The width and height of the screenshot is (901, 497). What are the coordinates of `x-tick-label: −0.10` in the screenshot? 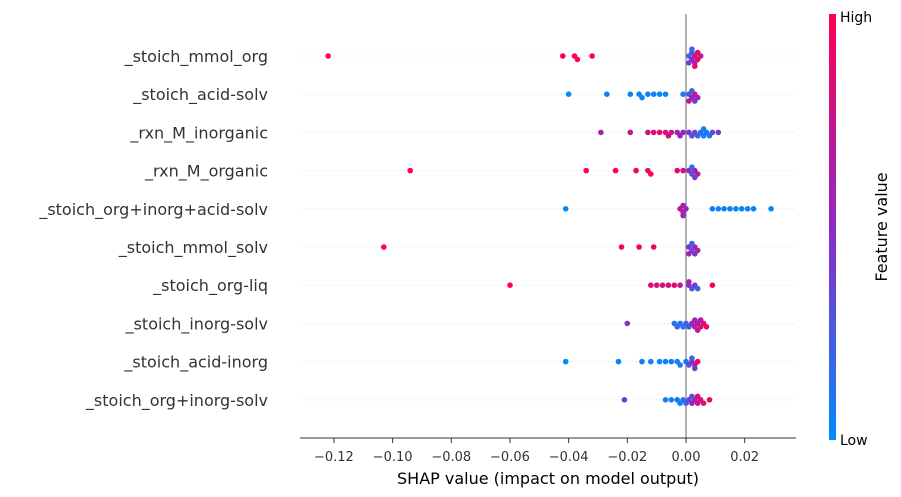 It's located at (393, 457).